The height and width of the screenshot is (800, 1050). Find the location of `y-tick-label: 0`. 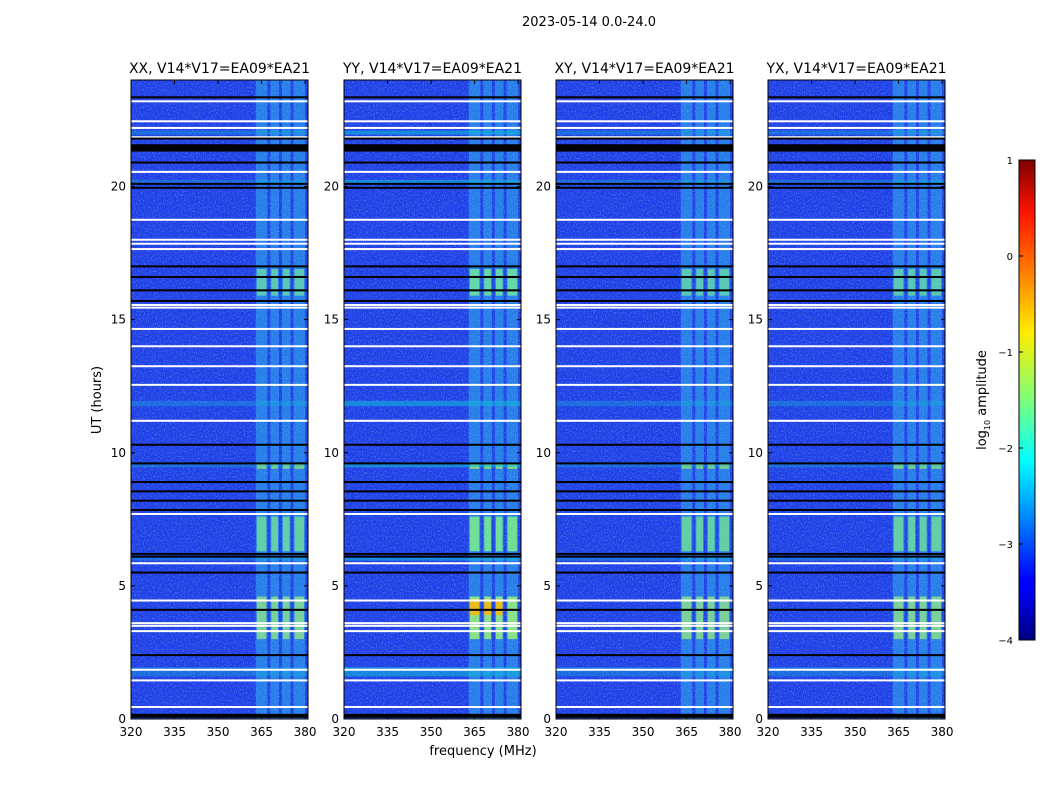

y-tick-label: 0 is located at coordinates (759, 719).